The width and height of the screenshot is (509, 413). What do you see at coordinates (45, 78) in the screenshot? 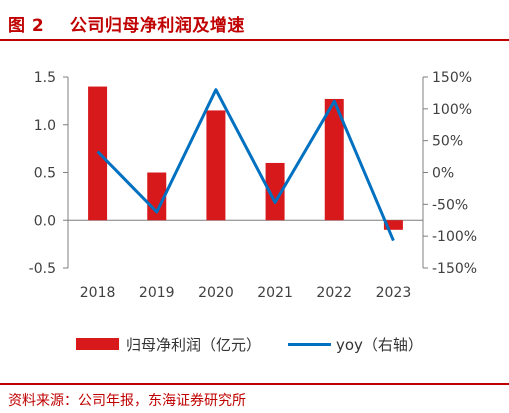
I see `left-axis-tick-label: 1.5` at bounding box center [45, 78].